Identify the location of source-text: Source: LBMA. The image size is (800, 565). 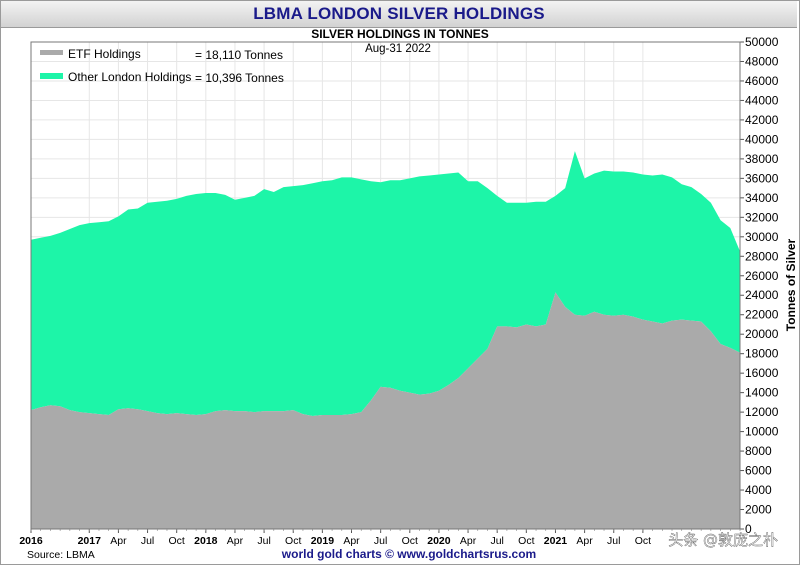
(61, 555).